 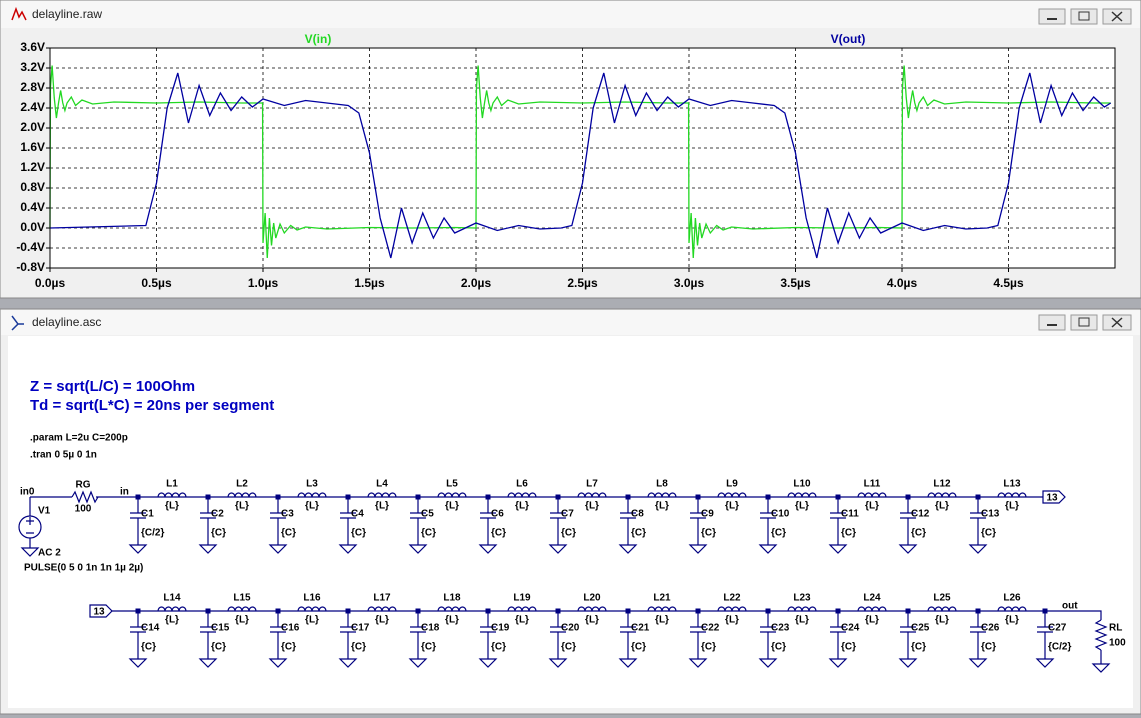 What do you see at coordinates (1057, 628) in the screenshot?
I see `label: C27` at bounding box center [1057, 628].